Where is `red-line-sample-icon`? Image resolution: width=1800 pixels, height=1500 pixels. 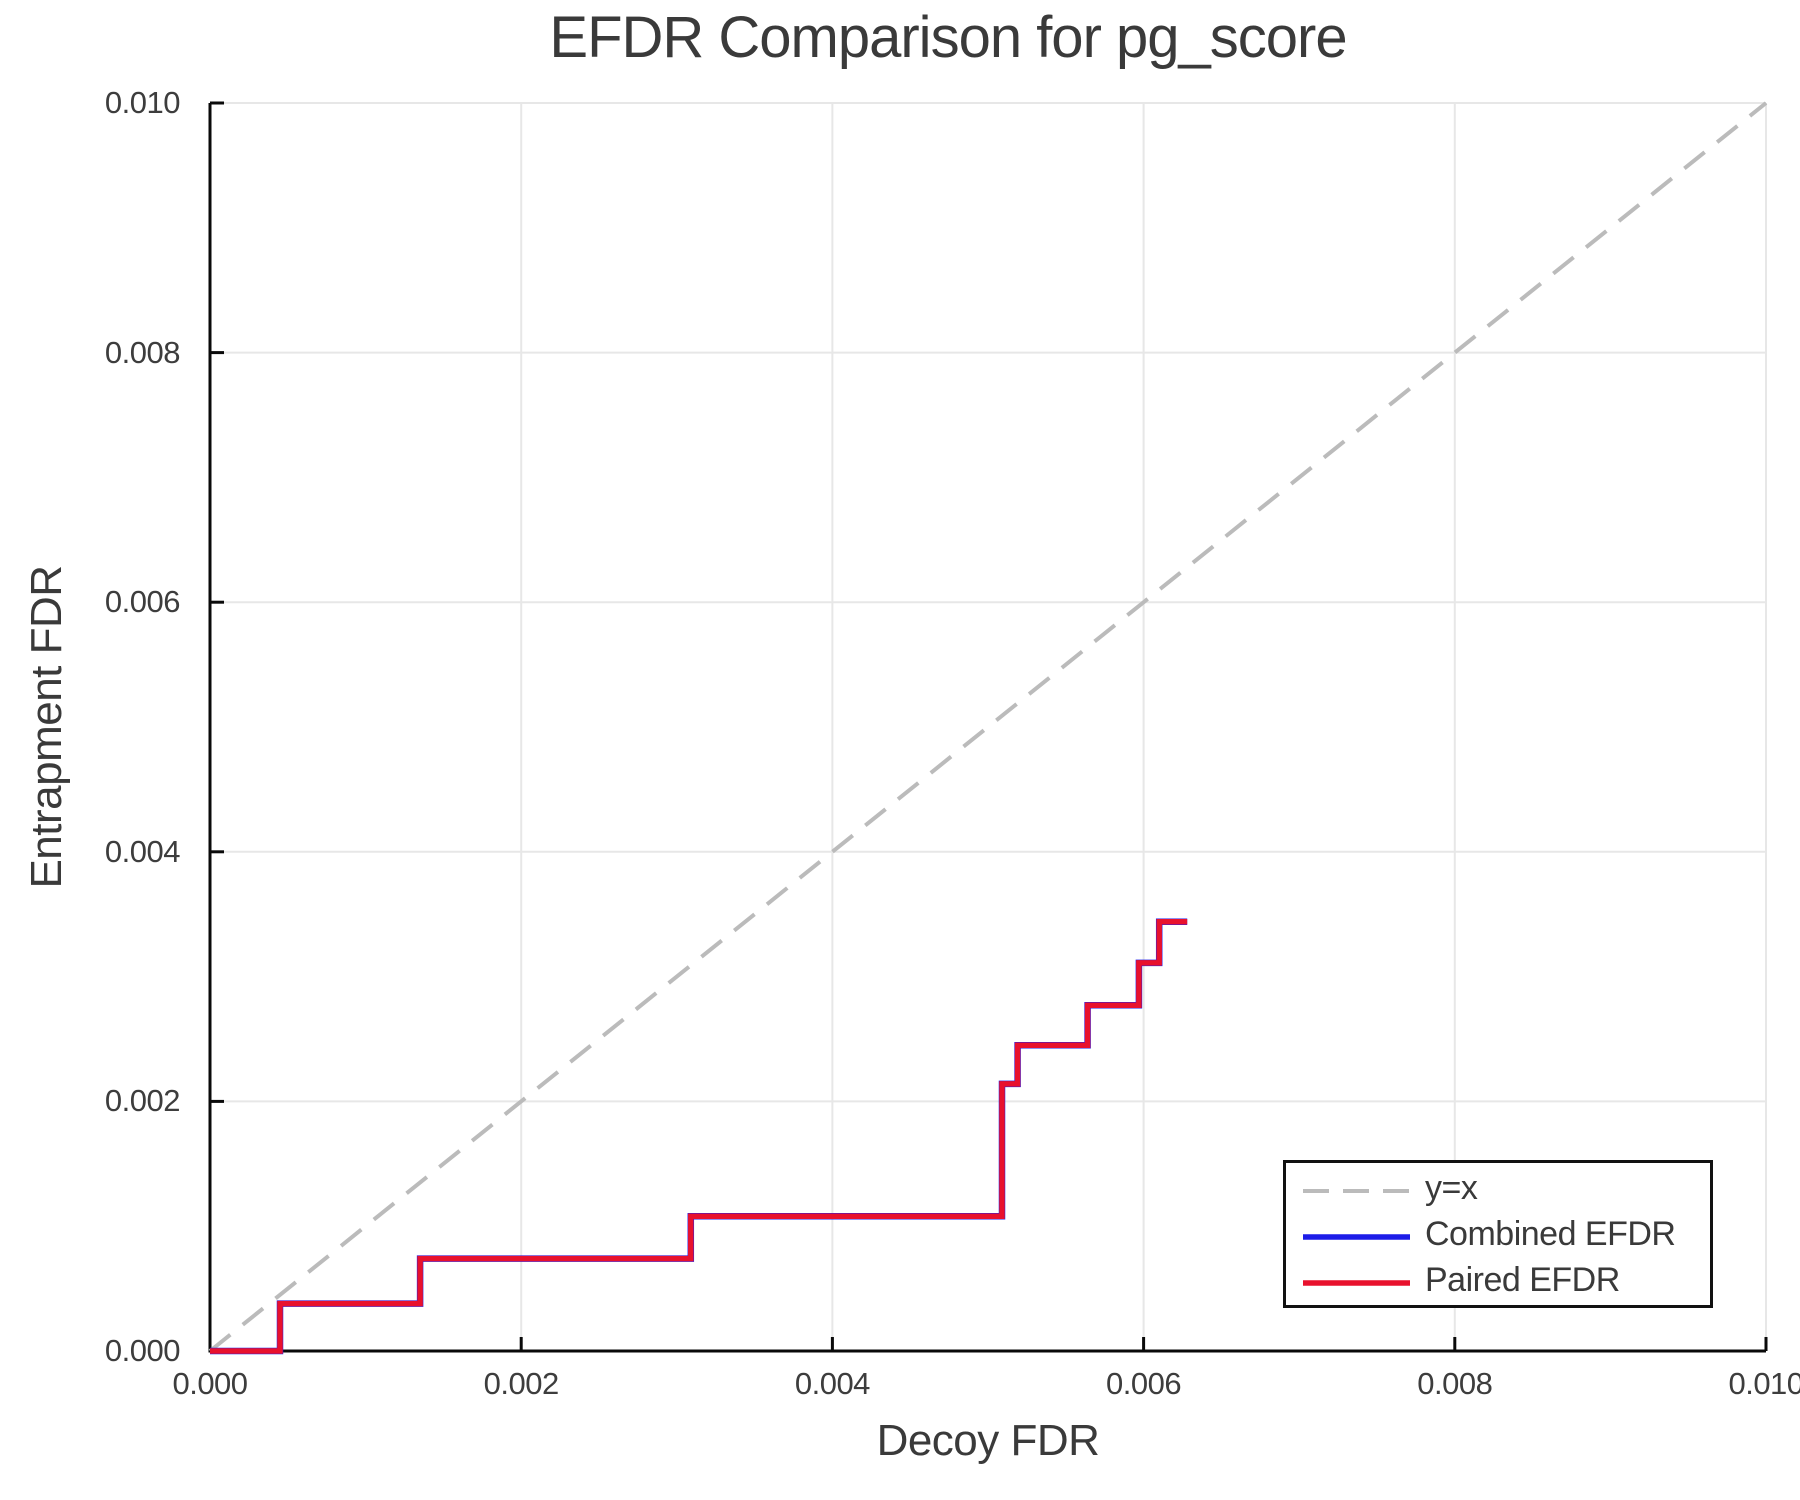
red-line-sample-icon is located at coordinates (1356, 1280).